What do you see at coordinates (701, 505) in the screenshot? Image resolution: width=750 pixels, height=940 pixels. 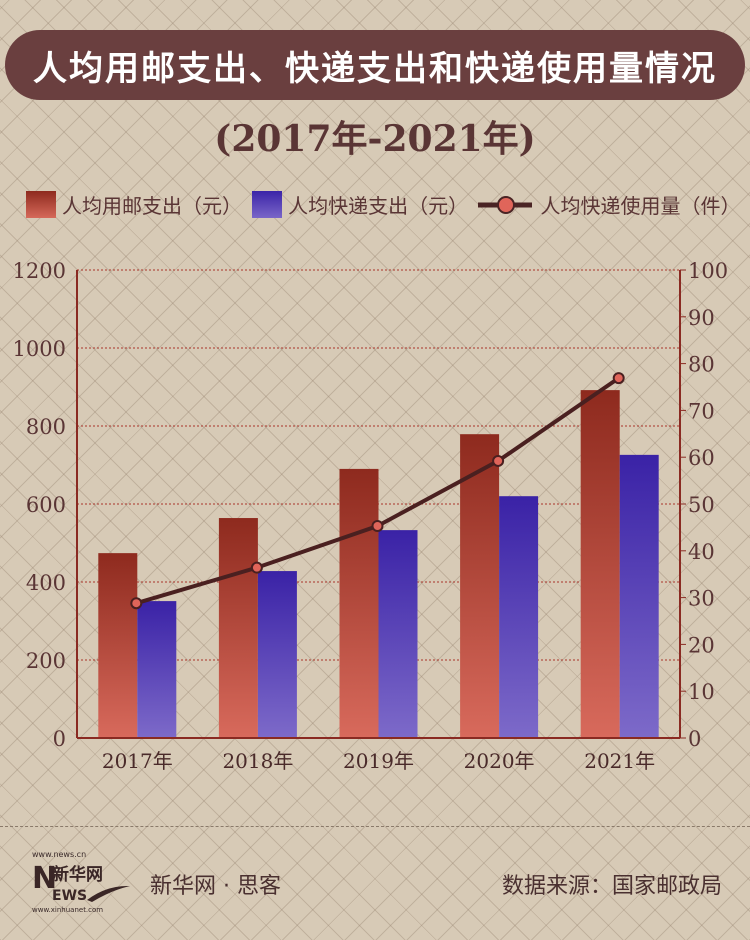 I see `right-tick-label: 50` at bounding box center [701, 505].